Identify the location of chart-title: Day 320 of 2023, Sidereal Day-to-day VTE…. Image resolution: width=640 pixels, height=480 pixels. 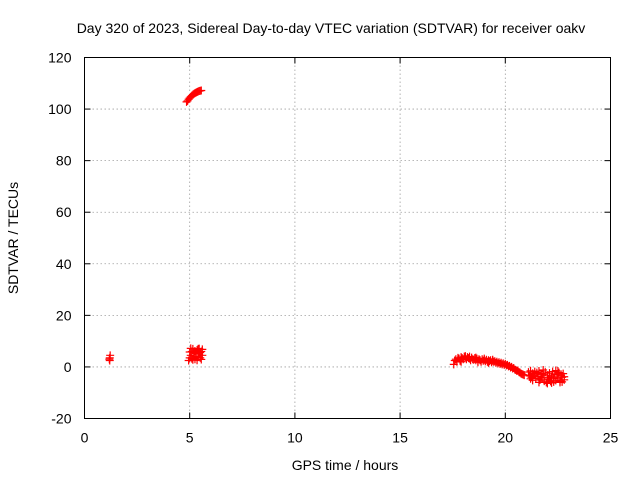
(331, 28).